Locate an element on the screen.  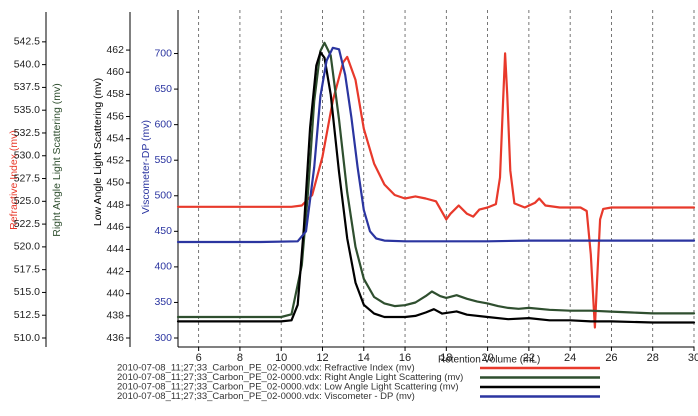
y-tick-label-rals: 510.0 is located at coordinates (27, 338).